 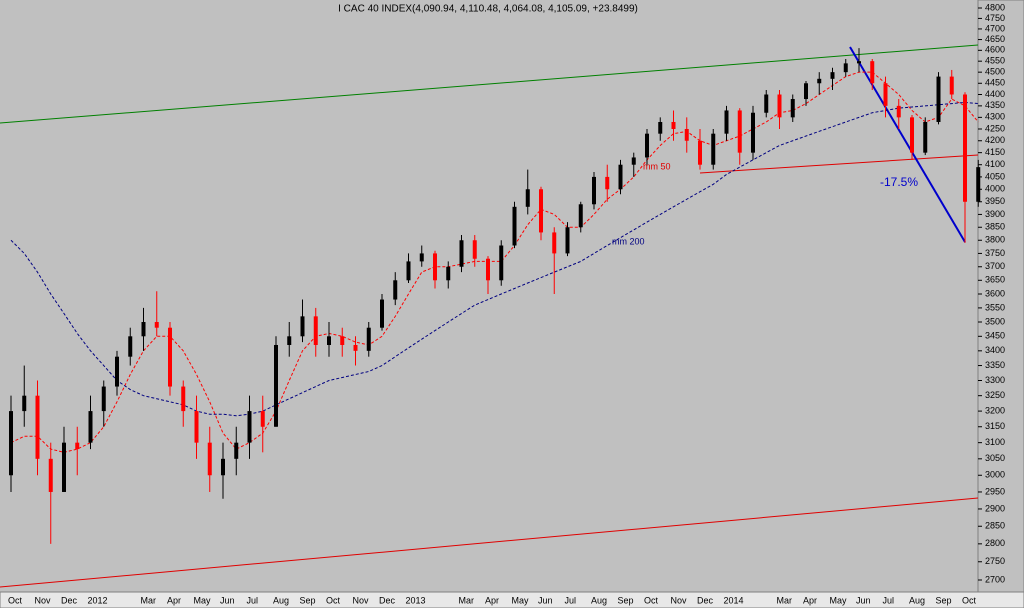 I want to click on y-tick-label: 4450, so click(x=995, y=83).